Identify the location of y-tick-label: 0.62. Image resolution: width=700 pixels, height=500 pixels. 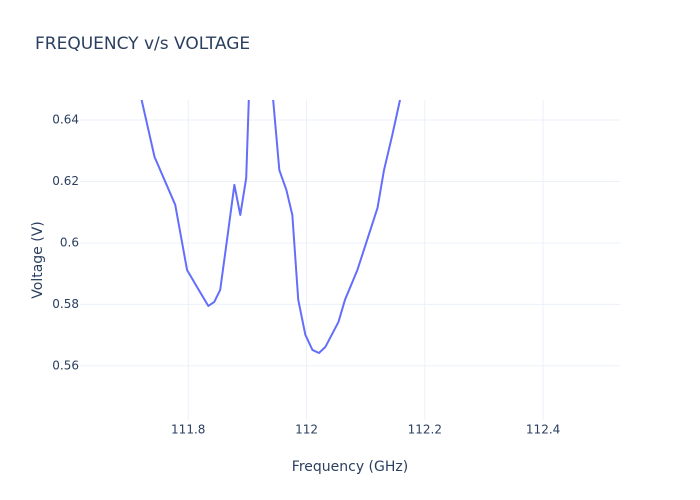
(65, 181).